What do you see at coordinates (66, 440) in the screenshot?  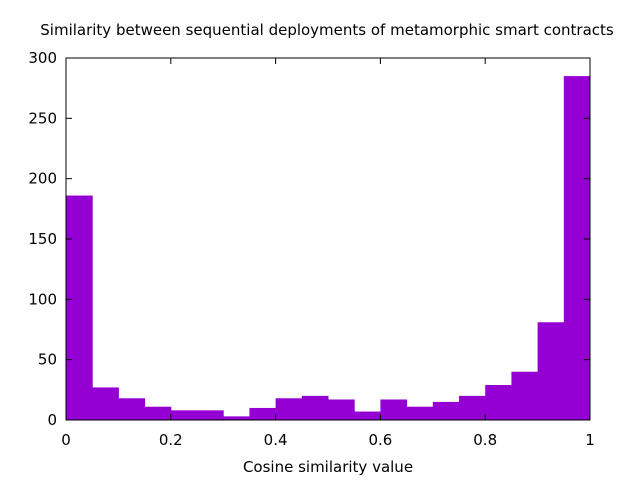 I see `x-tick-label: 0` at bounding box center [66, 440].